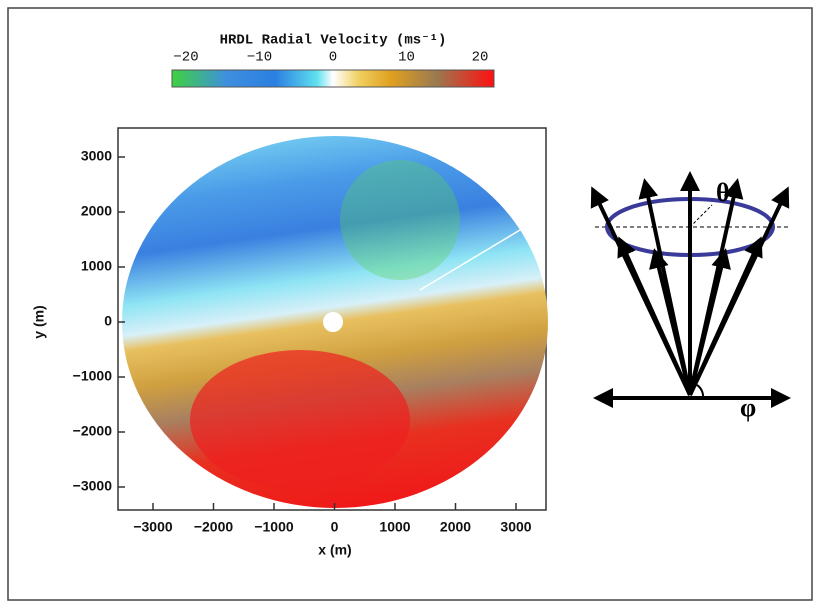  What do you see at coordinates (748, 407) in the screenshot?
I see `phi-label: φ` at bounding box center [748, 407].